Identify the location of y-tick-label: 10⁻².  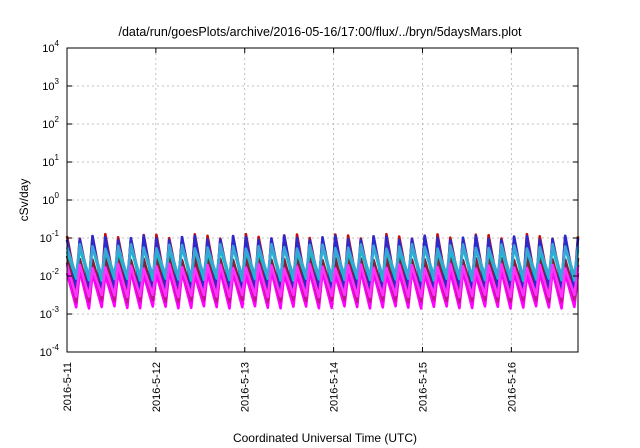
(50, 275).